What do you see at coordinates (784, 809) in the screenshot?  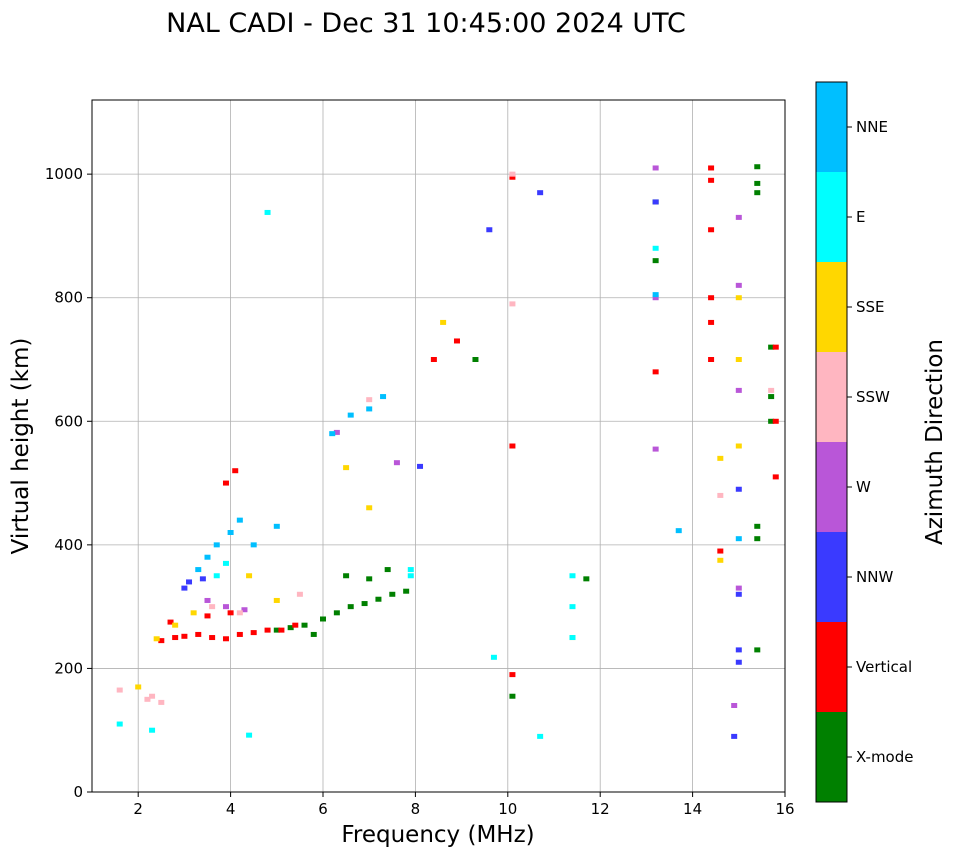 I see `x-tick-label: 16` at bounding box center [784, 809].